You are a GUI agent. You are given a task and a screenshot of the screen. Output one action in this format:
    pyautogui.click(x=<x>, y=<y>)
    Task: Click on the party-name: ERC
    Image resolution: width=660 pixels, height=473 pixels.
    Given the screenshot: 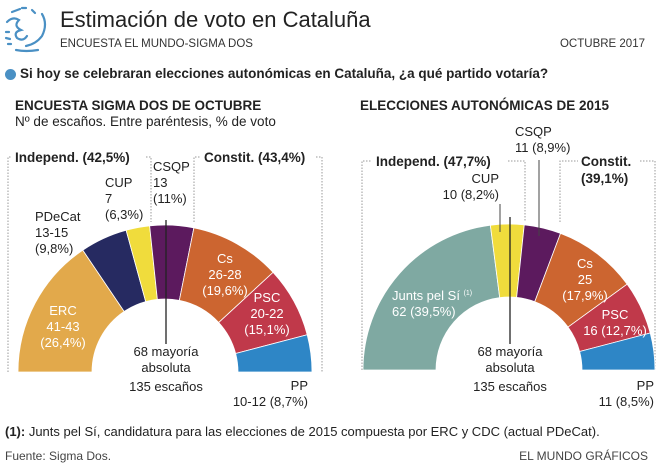 What is the action you would take?
    pyautogui.click(x=63, y=310)
    